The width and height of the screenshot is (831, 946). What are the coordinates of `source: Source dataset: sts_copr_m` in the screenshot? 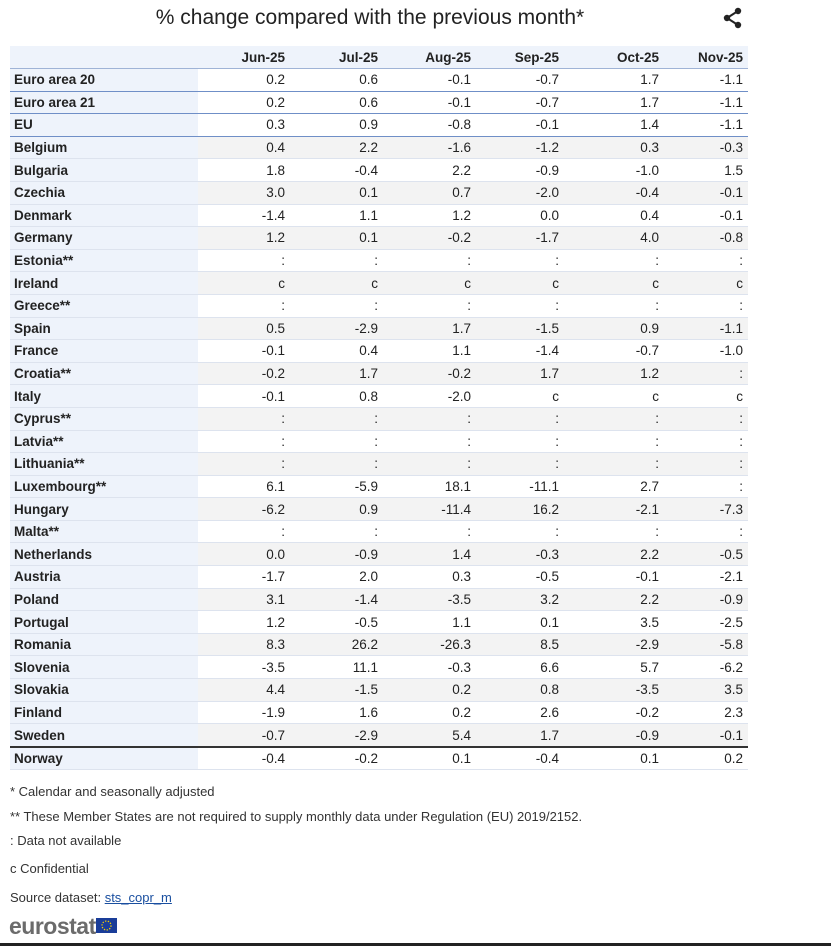 It's located at (91, 897).